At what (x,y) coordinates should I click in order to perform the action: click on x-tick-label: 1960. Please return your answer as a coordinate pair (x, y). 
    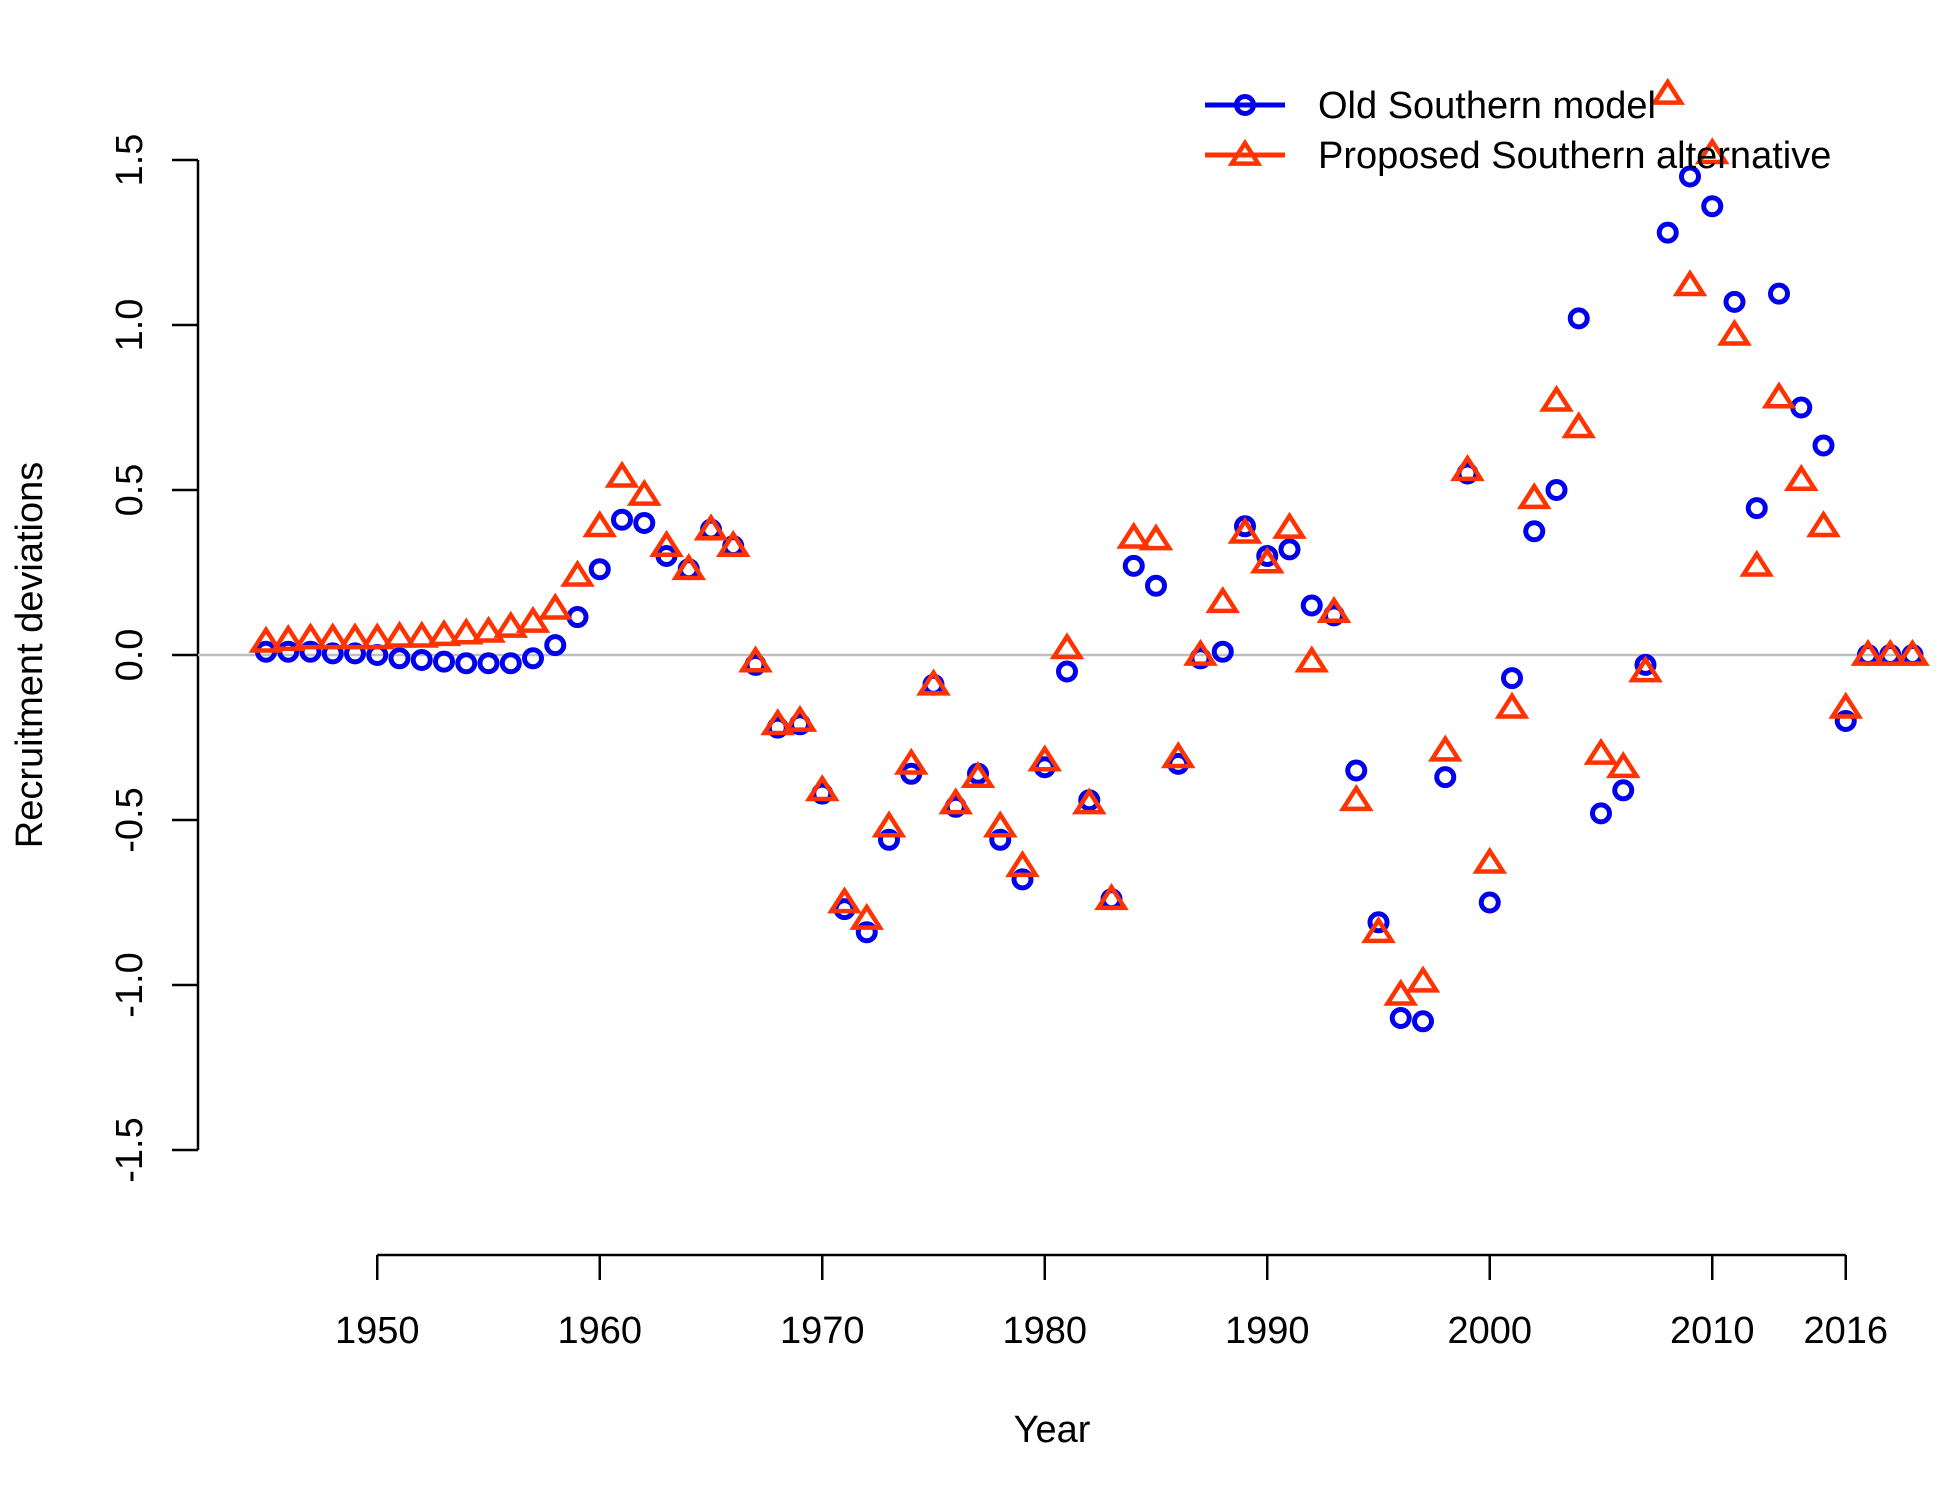
    Looking at the image, I should click on (599, 1331).